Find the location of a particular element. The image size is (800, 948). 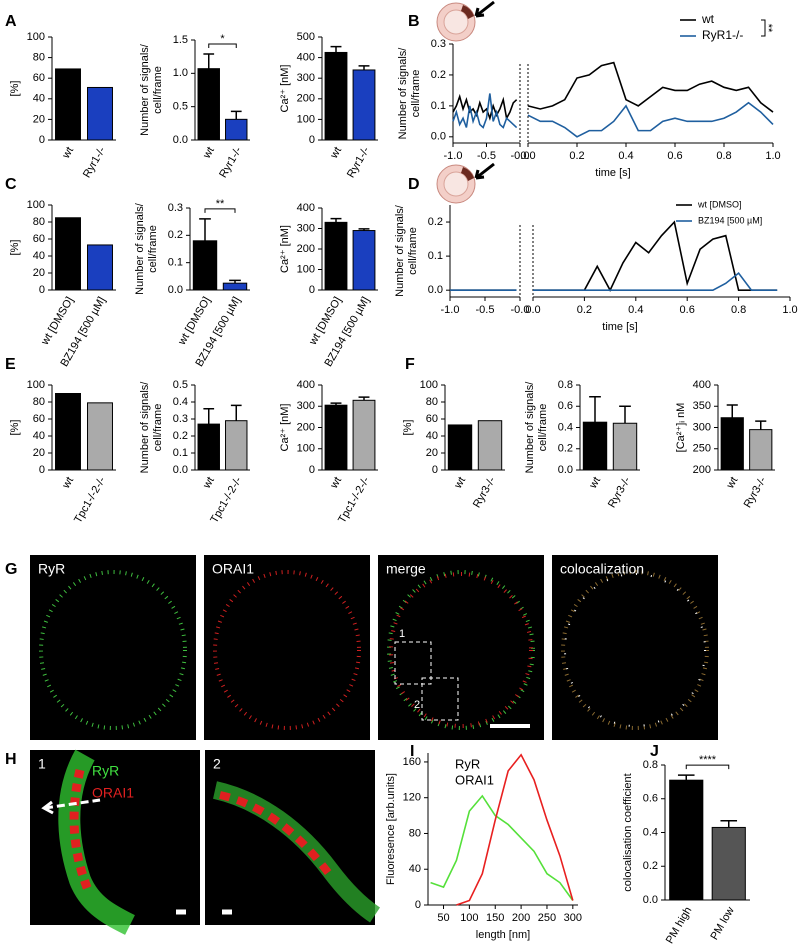

x-tick-label: 100 is located at coordinates (469, 918).